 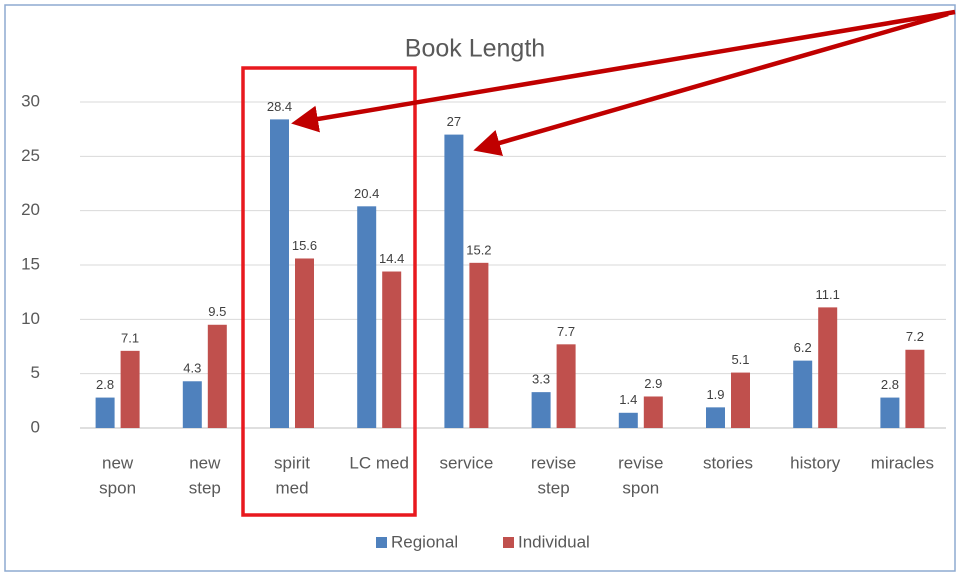 What do you see at coordinates (35, 426) in the screenshot?
I see `y-tick-label: 0` at bounding box center [35, 426].